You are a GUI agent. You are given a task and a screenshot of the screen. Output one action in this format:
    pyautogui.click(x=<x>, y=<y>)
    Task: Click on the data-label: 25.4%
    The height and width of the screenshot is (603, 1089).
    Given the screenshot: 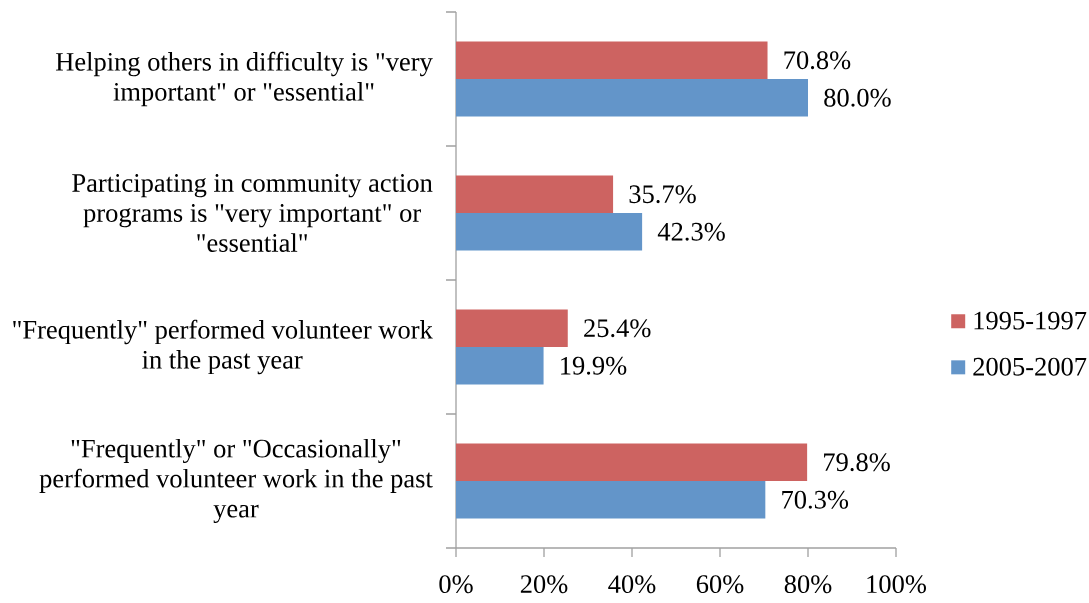 What is the action you would take?
    pyautogui.click(x=617, y=328)
    